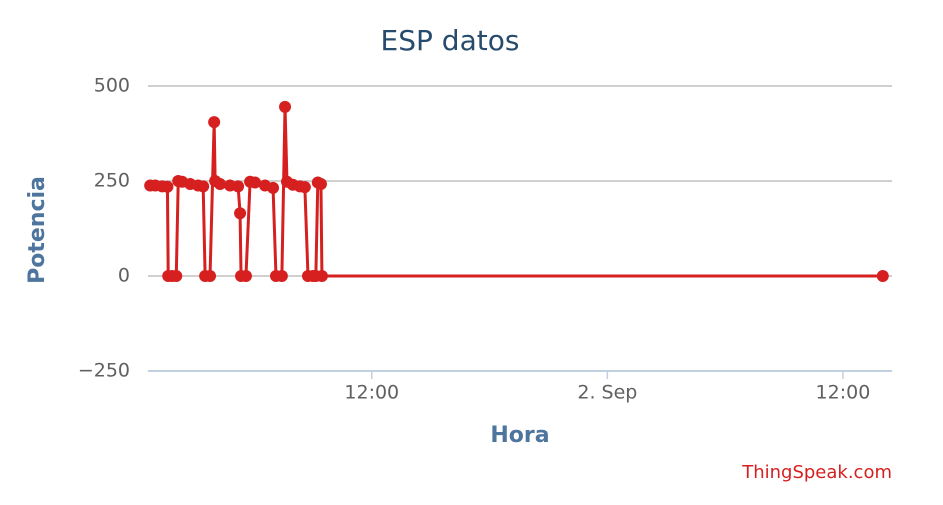  What do you see at coordinates (519, 435) in the screenshot?
I see `x-axis-title: Hora` at bounding box center [519, 435].